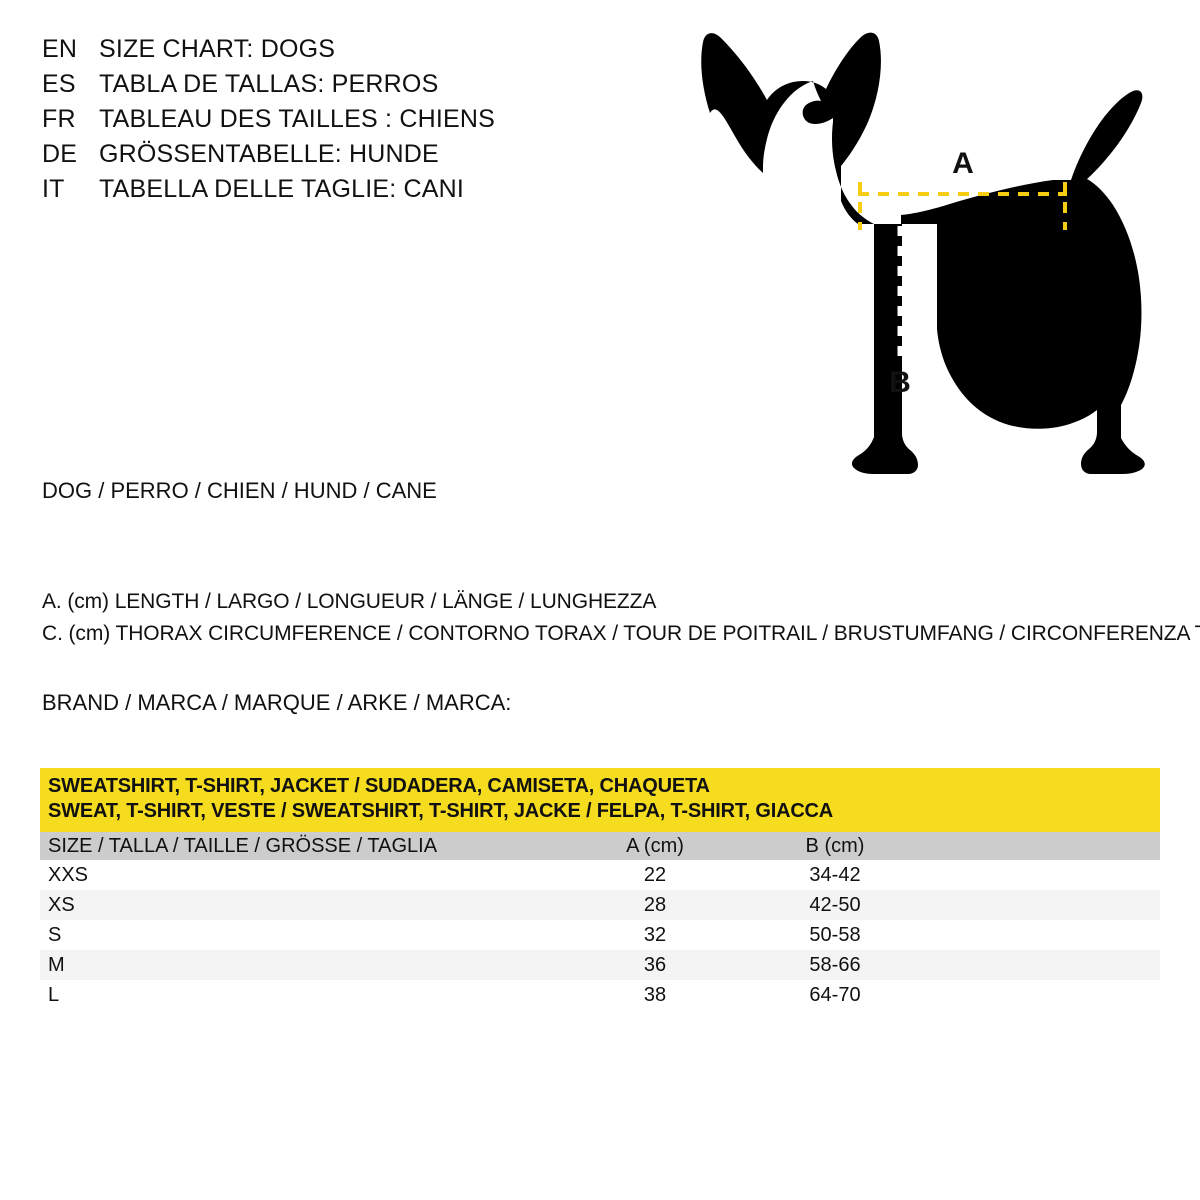 Image resolution: width=1200 pixels, height=1200 pixels. What do you see at coordinates (60, 49) in the screenshot?
I see `language-code-en: EN` at bounding box center [60, 49].